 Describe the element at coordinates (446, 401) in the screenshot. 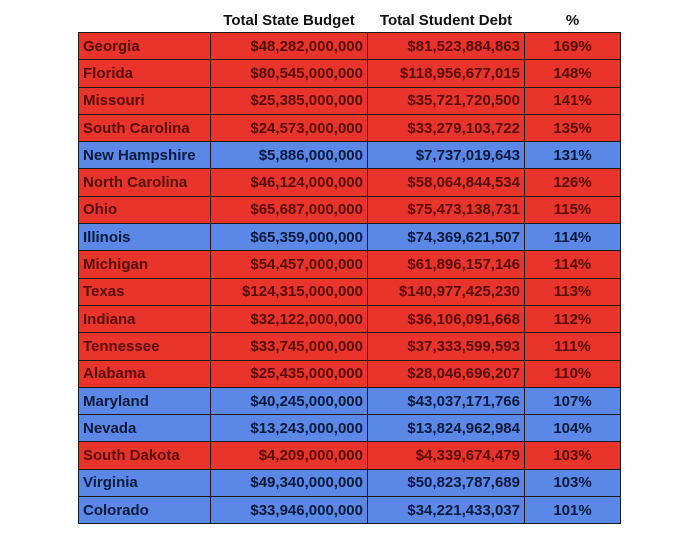

I see `debt-cell: $43,037,171,766` at that location.